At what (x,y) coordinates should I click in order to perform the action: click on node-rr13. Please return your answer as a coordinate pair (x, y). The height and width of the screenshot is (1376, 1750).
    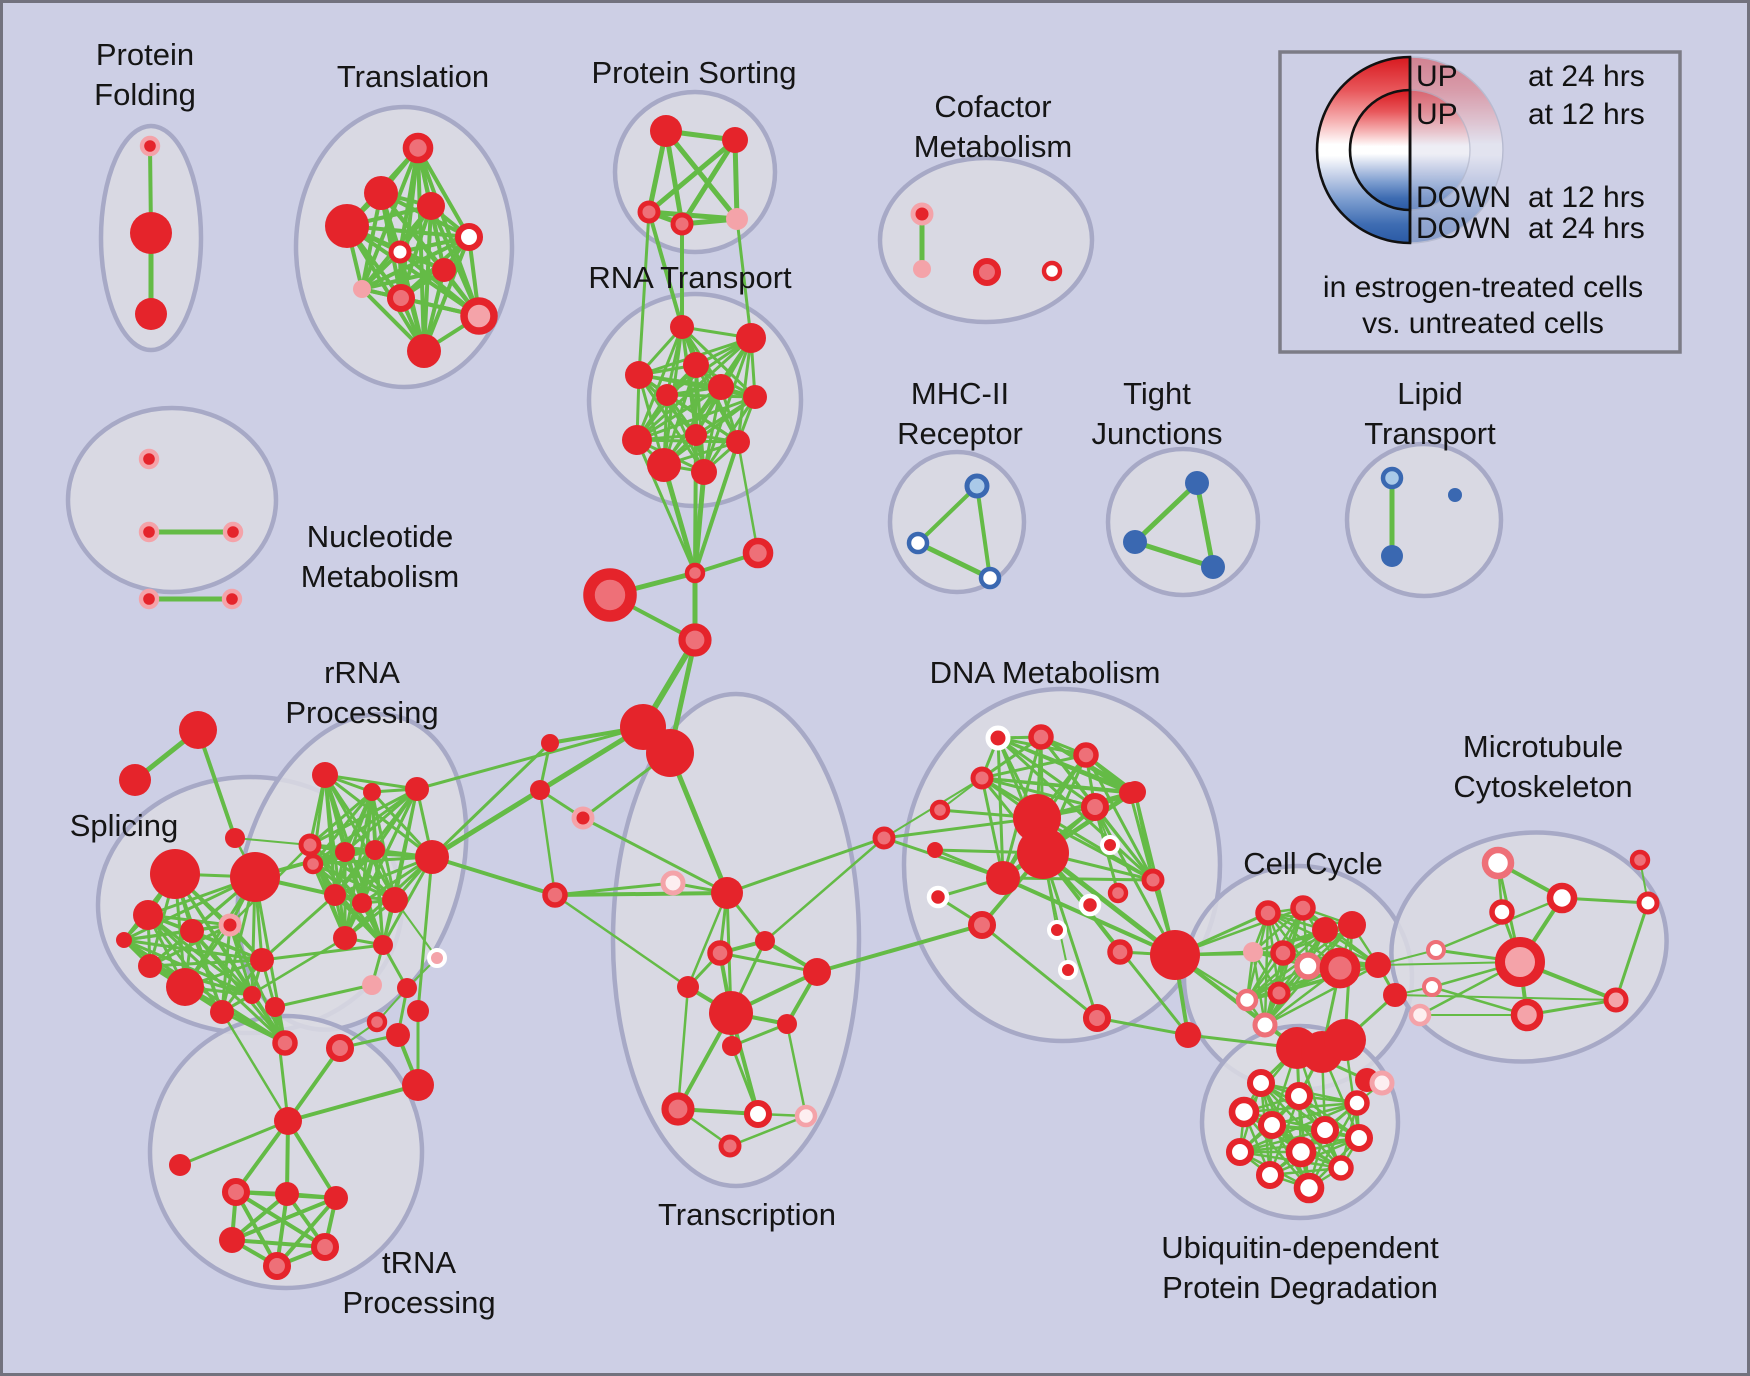
    Looking at the image, I should click on (383, 945).